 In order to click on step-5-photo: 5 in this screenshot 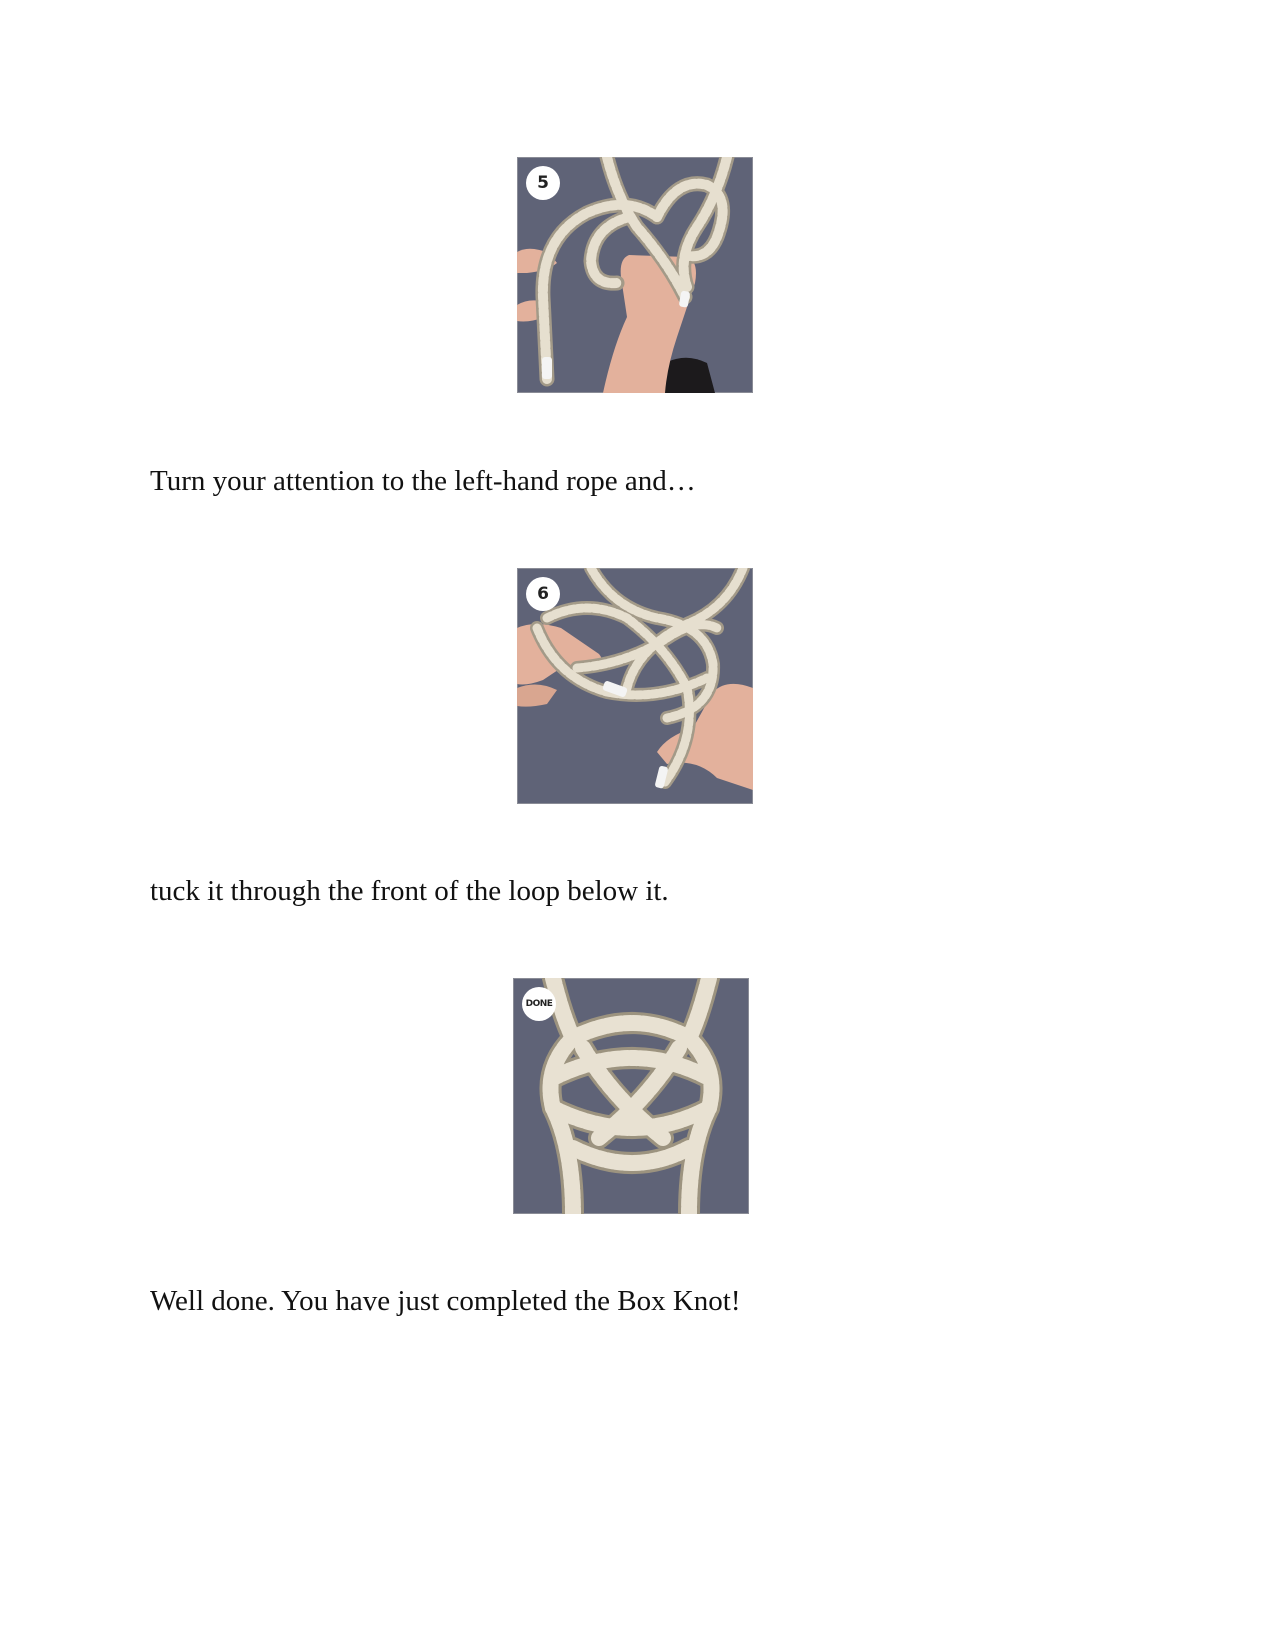, I will do `click(635, 275)`.